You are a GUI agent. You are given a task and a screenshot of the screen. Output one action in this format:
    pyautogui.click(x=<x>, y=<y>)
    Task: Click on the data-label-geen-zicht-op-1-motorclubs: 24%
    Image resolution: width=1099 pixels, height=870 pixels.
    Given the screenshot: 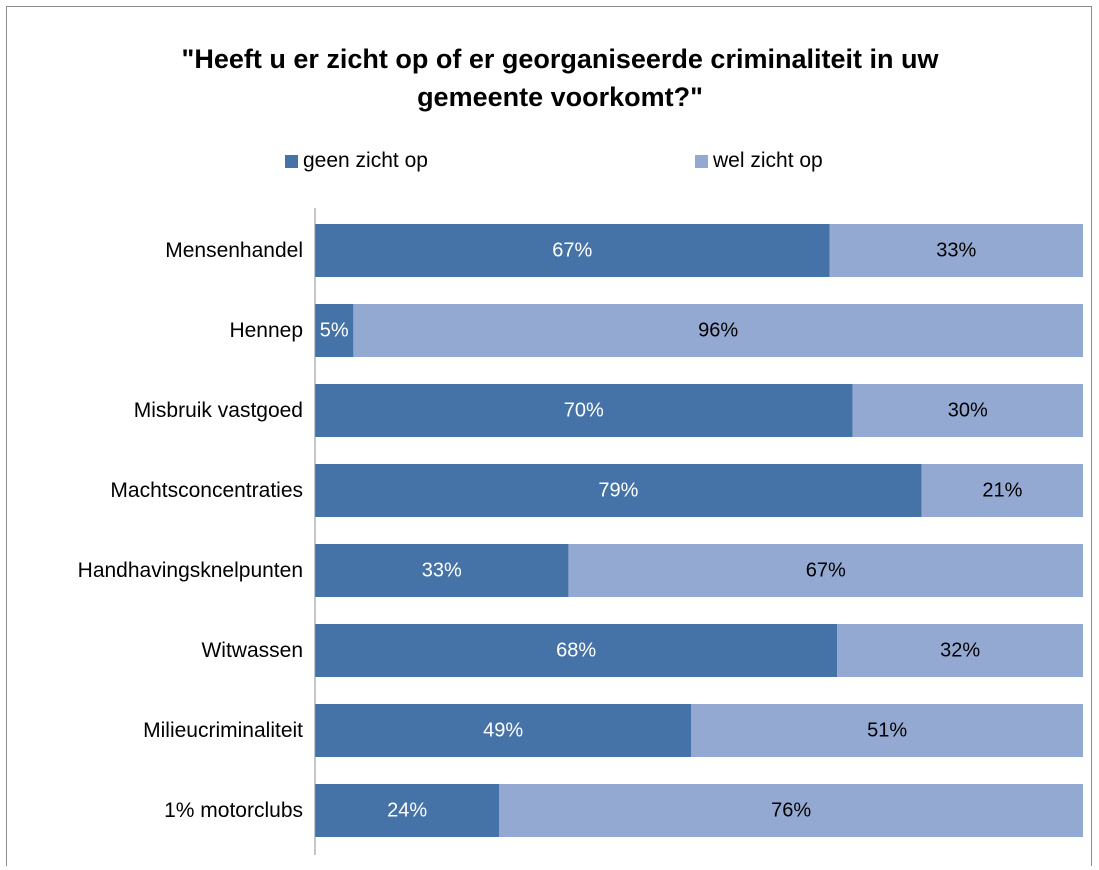 What is the action you would take?
    pyautogui.click(x=407, y=811)
    